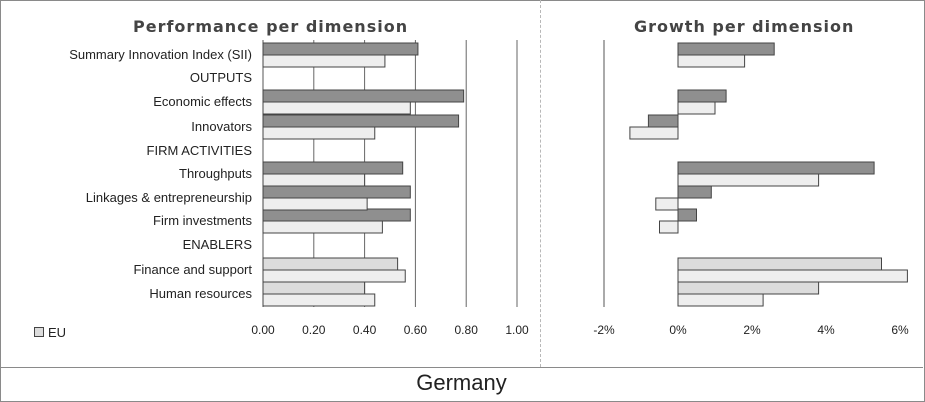 This screenshot has width=925, height=402. I want to click on category-label: Innovators, so click(221, 126).